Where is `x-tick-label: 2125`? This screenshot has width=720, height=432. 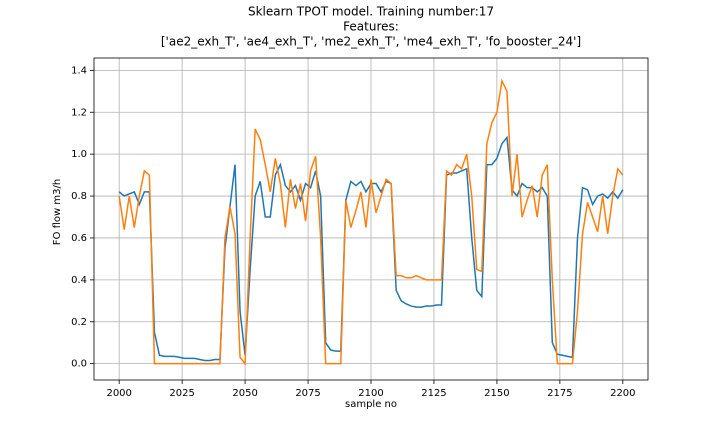
x-tick-label: 2125 is located at coordinates (433, 393).